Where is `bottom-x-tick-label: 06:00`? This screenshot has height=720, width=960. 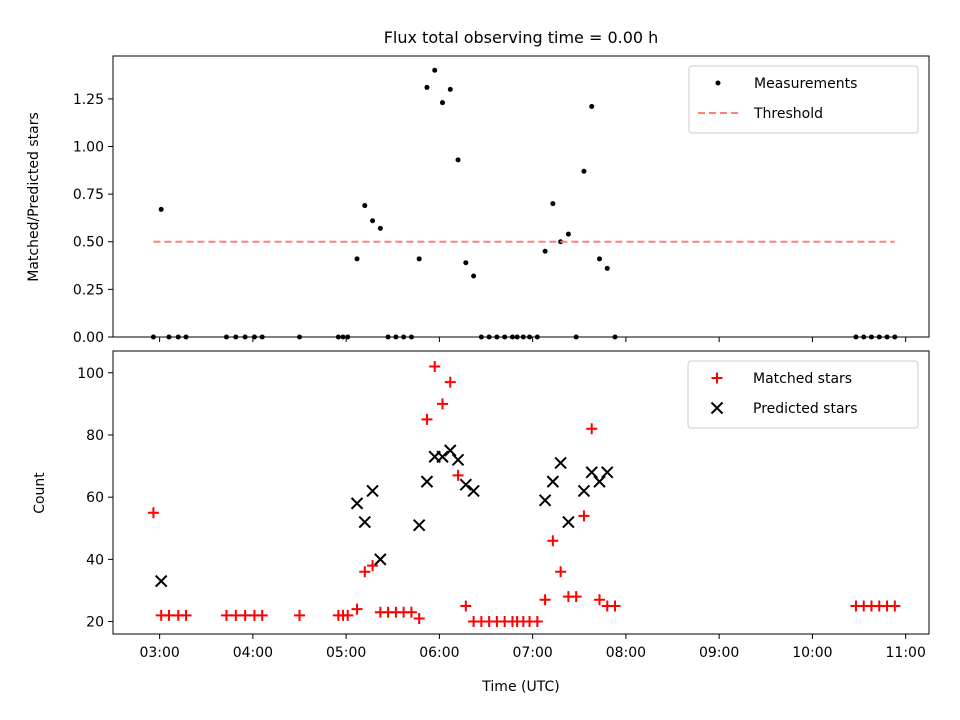
bottom-x-tick-label: 06:00 is located at coordinates (439, 653).